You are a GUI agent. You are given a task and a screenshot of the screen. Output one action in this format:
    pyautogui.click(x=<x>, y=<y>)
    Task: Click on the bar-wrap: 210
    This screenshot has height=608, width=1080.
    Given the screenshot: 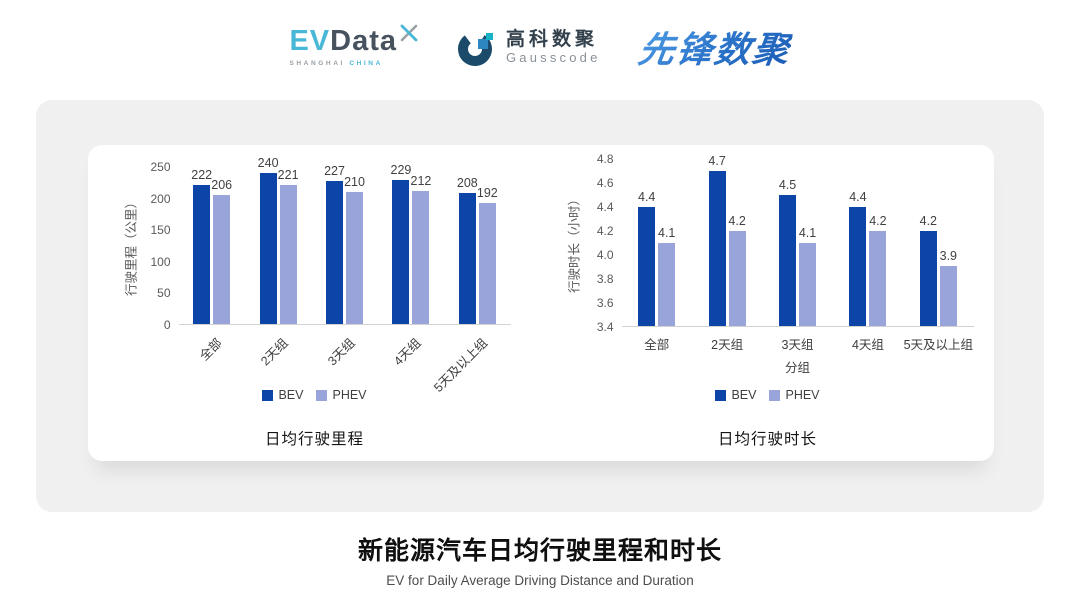 What is the action you would take?
    pyautogui.click(x=354, y=245)
    